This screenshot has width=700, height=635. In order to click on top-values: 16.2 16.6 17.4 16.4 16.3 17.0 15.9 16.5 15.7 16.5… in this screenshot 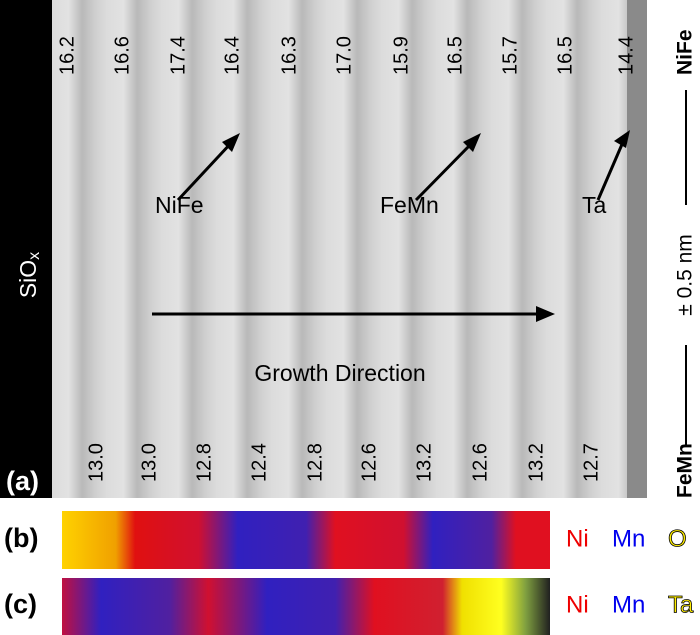, I will do `click(346, 55)`.